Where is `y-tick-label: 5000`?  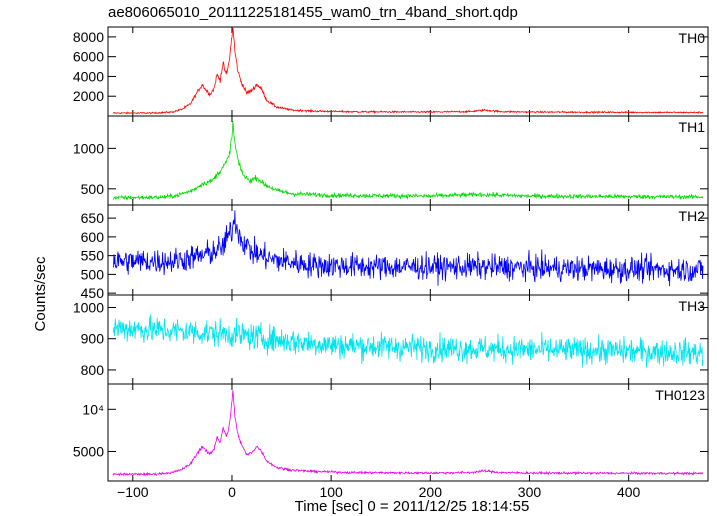
y-tick-label: 5000 is located at coordinates (88, 451).